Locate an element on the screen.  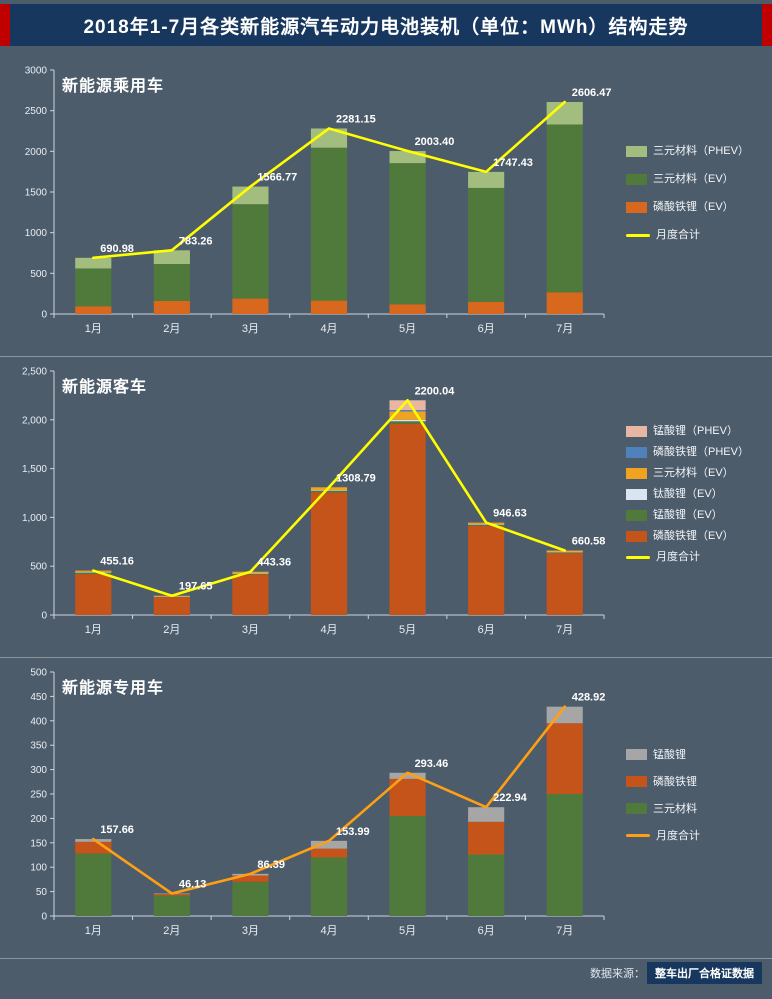
legend-special: 锰酸锂 磷酸铁锂 三元材料 月度合计 is located at coordinates (698, 795).